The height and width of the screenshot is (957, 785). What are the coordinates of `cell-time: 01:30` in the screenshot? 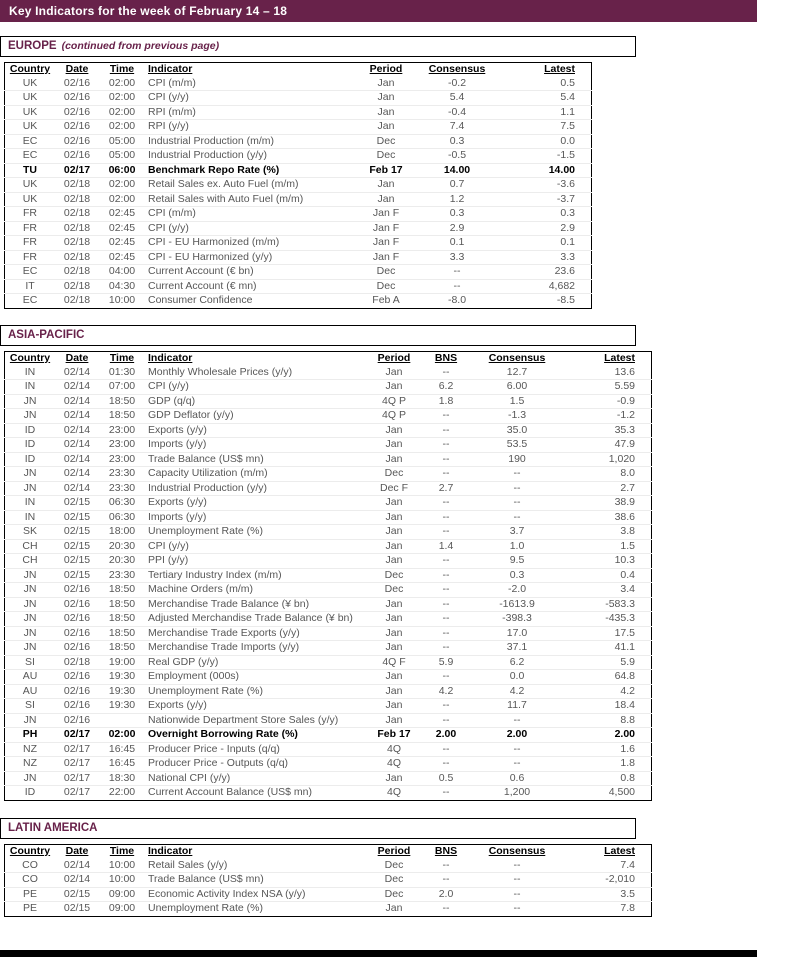 It's located at (122, 372).